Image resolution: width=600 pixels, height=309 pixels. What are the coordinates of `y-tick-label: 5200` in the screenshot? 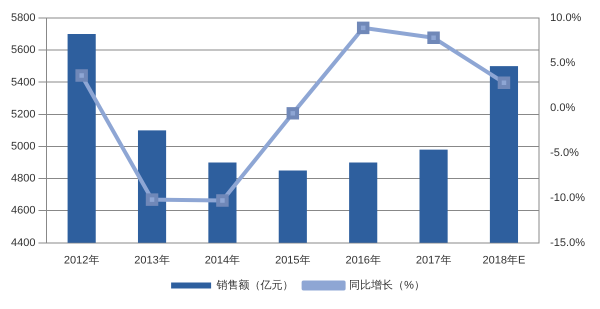 It's located at (23, 114).